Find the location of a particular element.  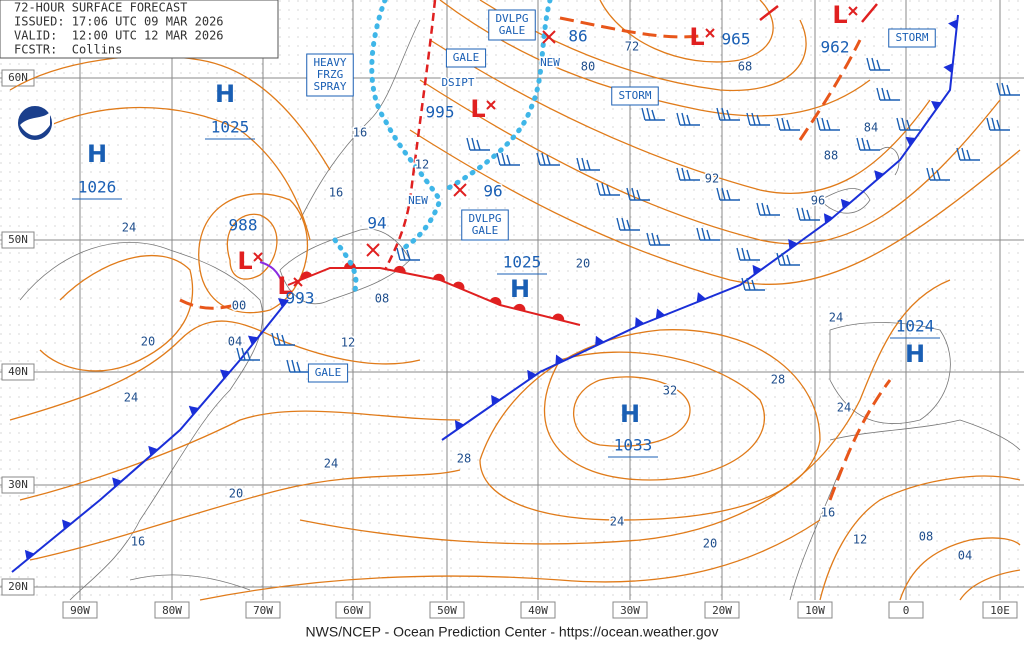

center-pressure: 988 is located at coordinates (243, 225).